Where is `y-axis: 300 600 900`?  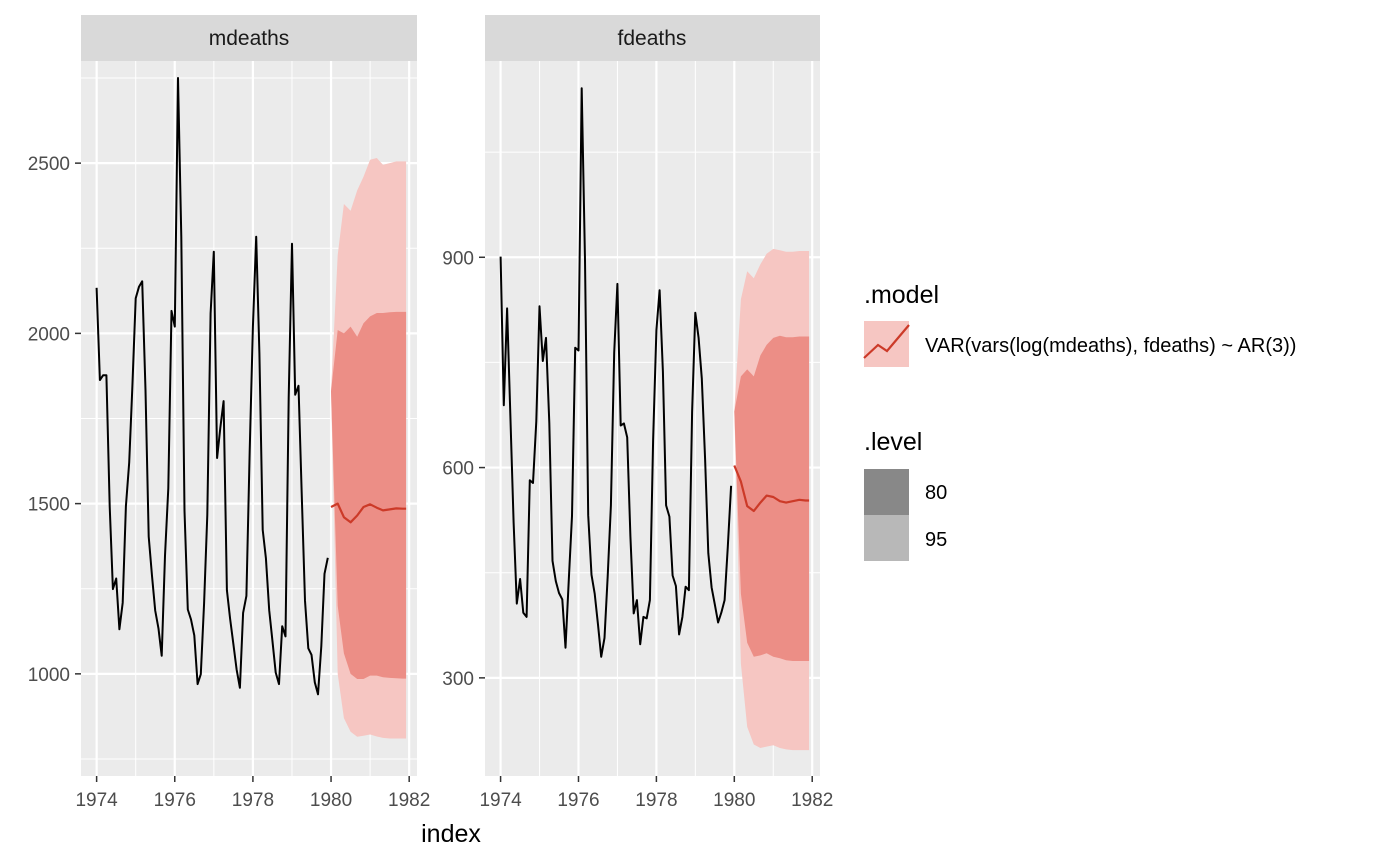 y-axis: 300 600 900 is located at coordinates (463, 469).